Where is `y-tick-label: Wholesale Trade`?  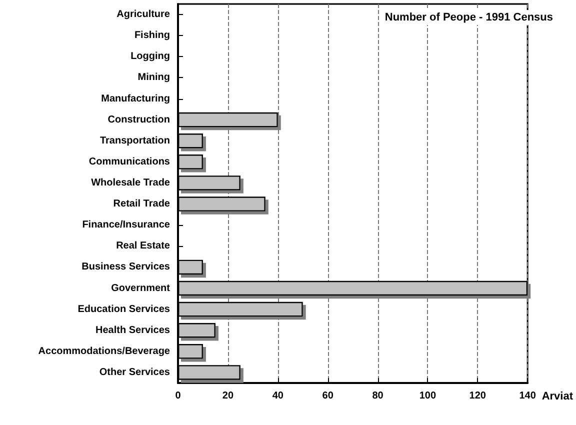 y-tick-label: Wholesale Trade is located at coordinates (130, 182).